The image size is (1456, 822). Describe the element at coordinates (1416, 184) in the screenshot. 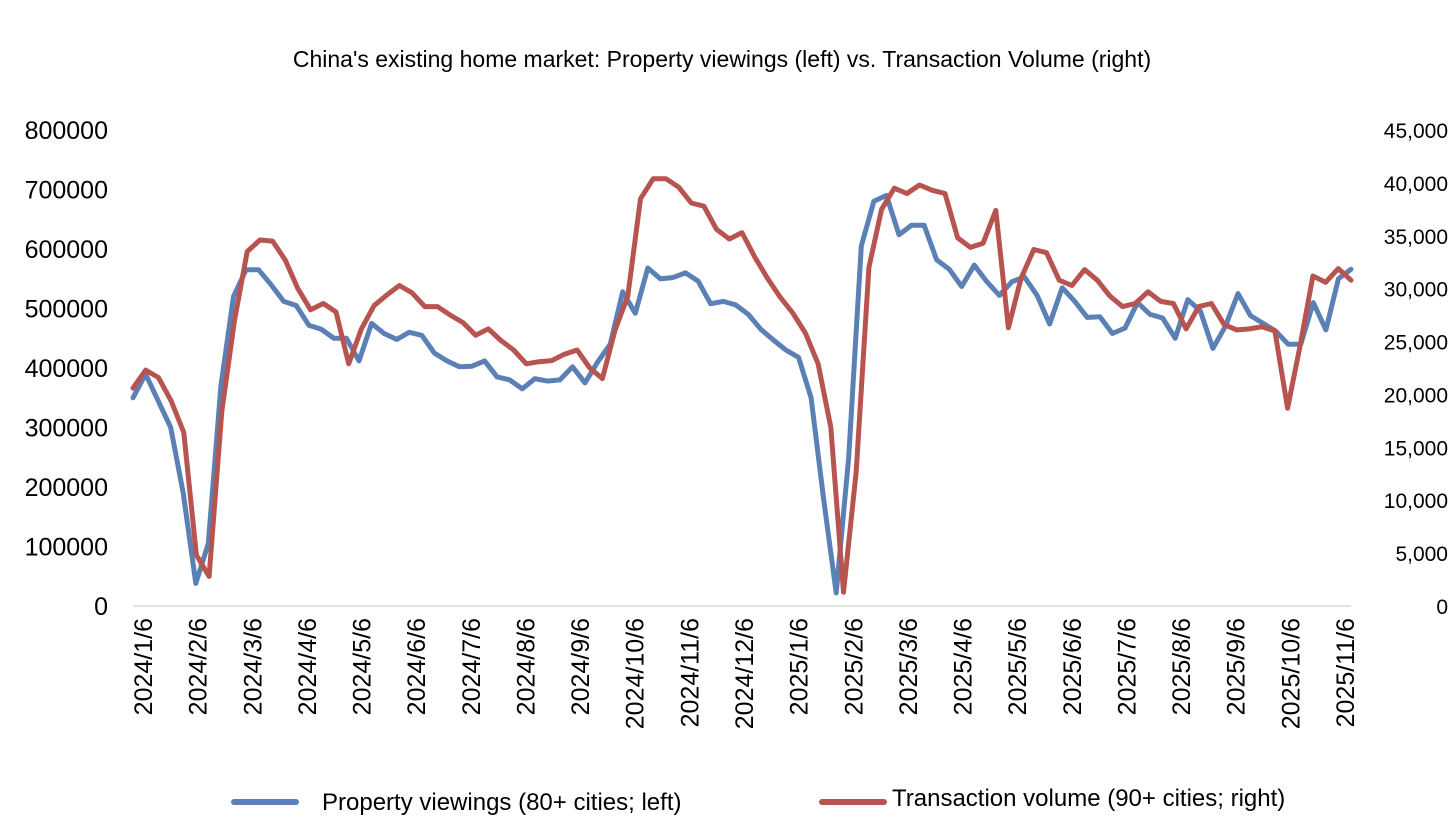

I see `right-tick-label: 40,000` at that location.